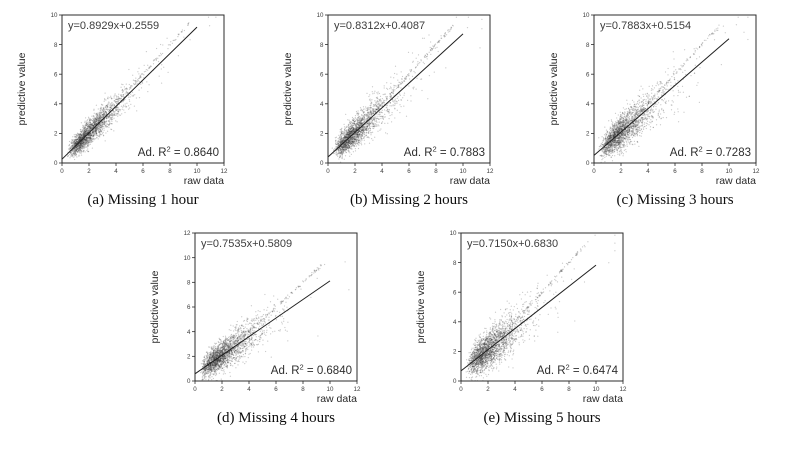  I want to click on figure-caption-c: (c) Missing 3 hours, so click(675, 200).